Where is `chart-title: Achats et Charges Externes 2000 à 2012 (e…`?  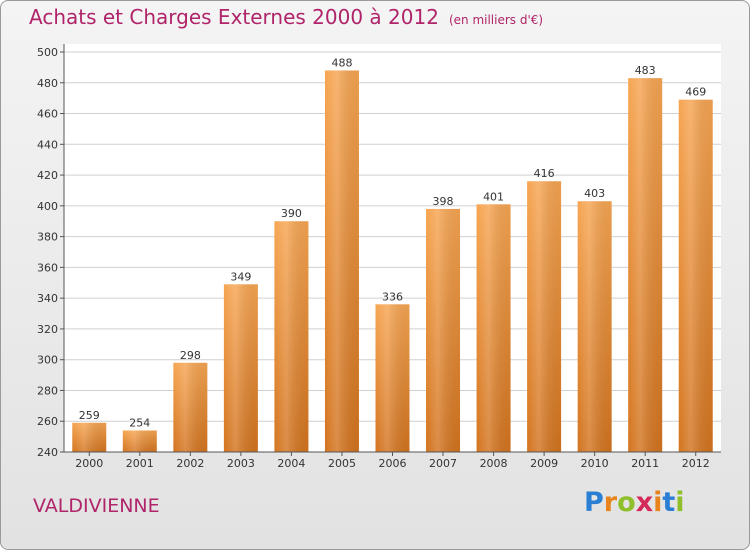
chart-title: Achats et Charges Externes 2000 à 2012 (e… is located at coordinates (286, 17).